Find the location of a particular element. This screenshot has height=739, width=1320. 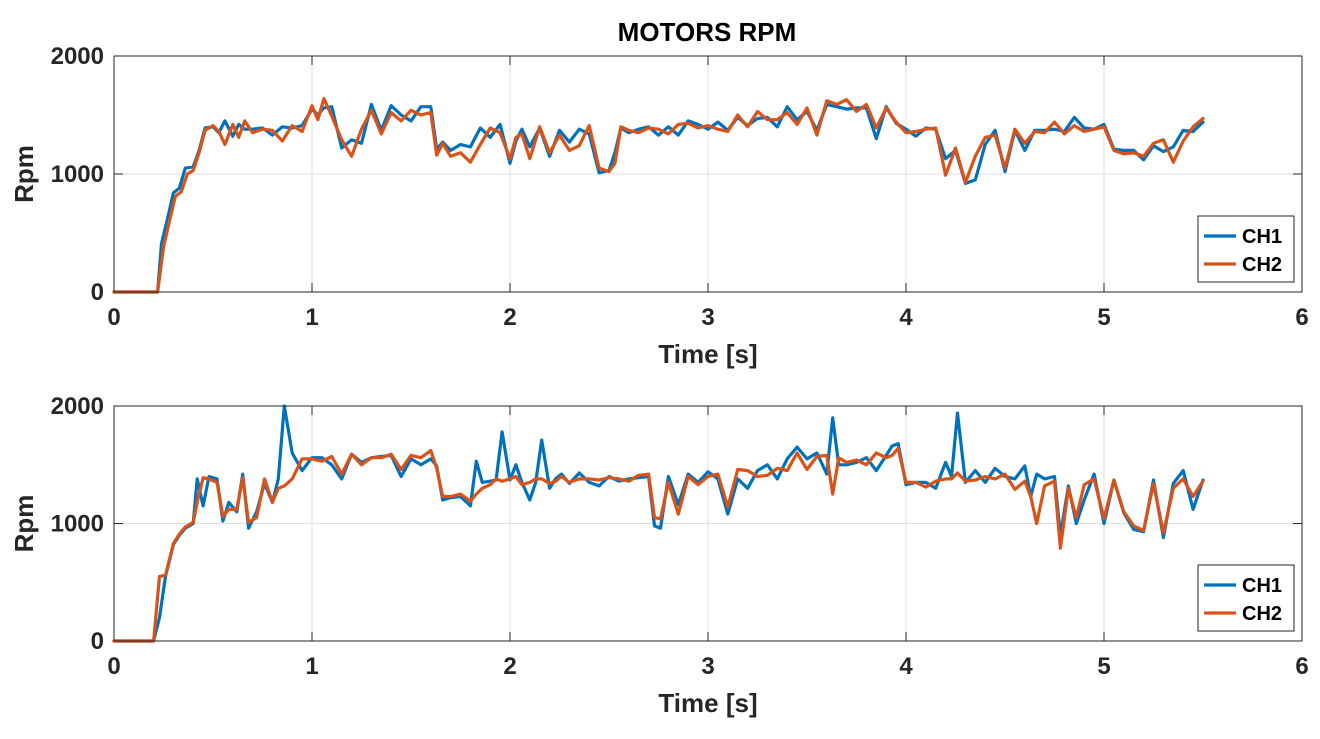

figure-title: MOTORS RPM is located at coordinates (707, 32).